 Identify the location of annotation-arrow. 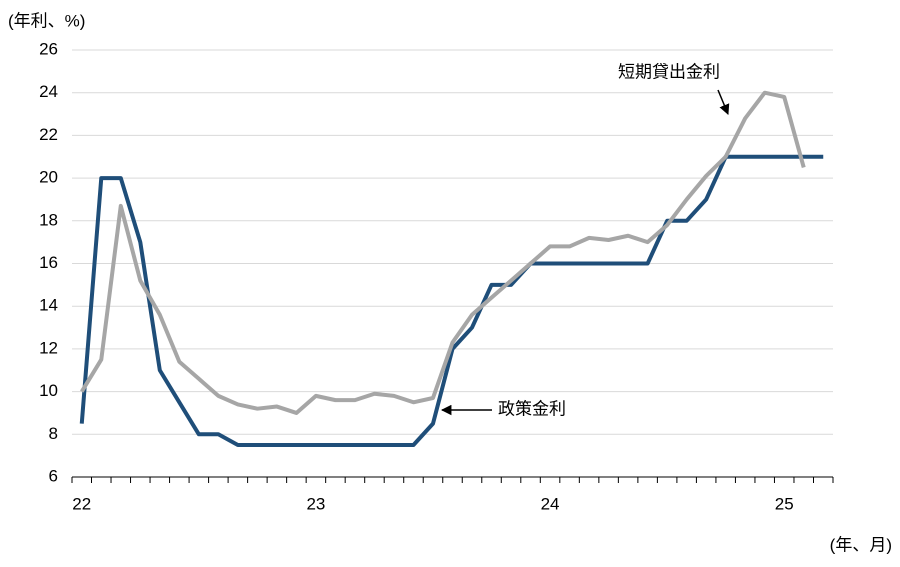
(723, 102).